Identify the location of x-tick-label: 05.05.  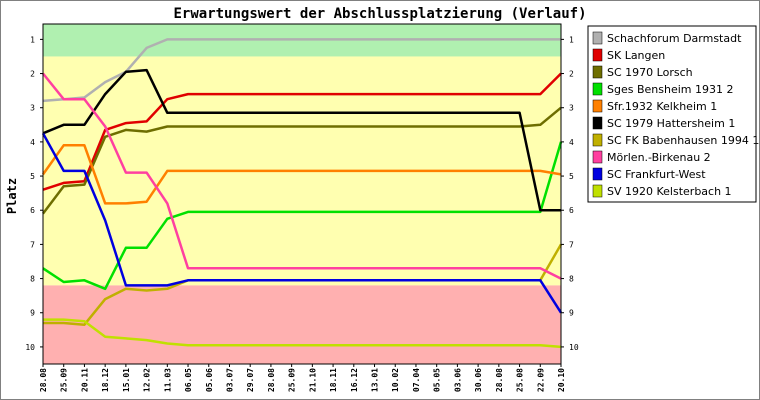
(437, 380).